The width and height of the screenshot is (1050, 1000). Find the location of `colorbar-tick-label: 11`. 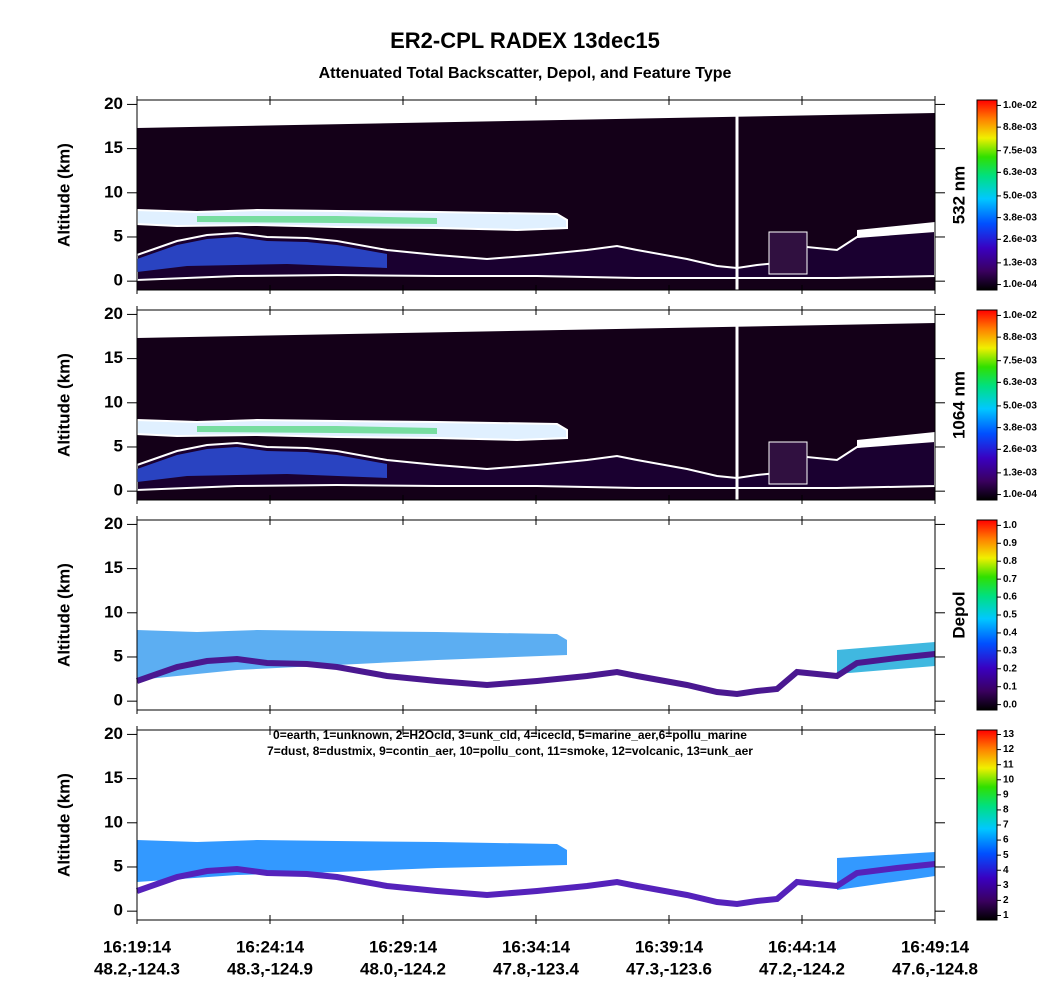

colorbar-tick-label: 11 is located at coordinates (1008, 764).